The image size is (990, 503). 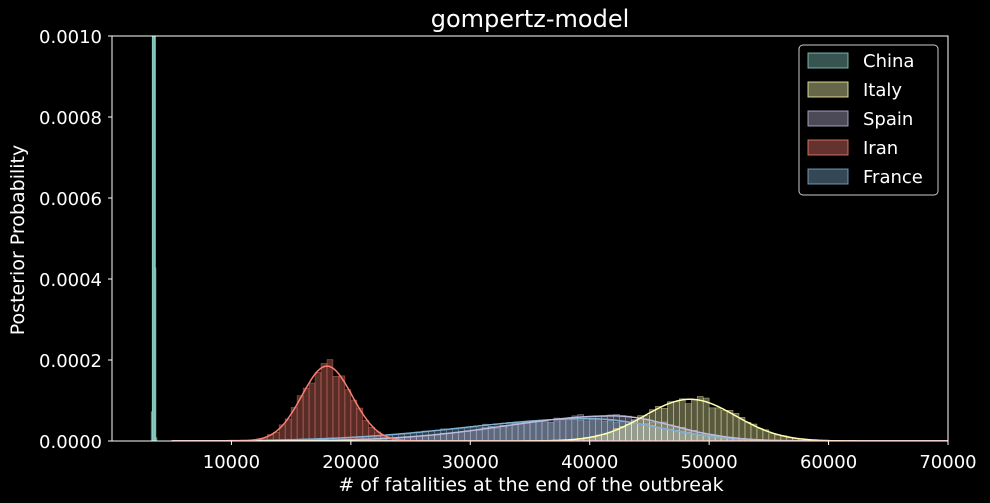 I want to click on legend-label-france: France, so click(x=893, y=177).